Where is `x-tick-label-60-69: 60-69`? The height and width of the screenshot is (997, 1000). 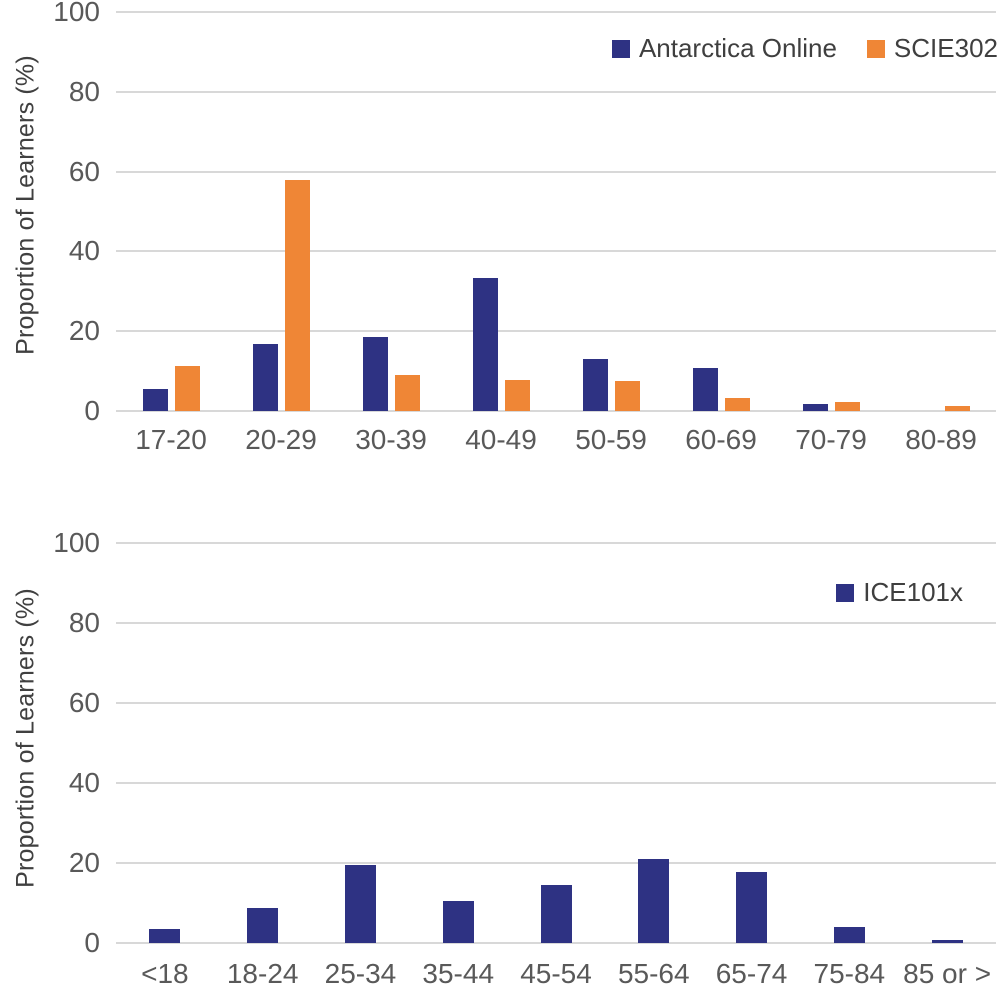 x-tick-label-60-69: 60-69 is located at coordinates (721, 439).